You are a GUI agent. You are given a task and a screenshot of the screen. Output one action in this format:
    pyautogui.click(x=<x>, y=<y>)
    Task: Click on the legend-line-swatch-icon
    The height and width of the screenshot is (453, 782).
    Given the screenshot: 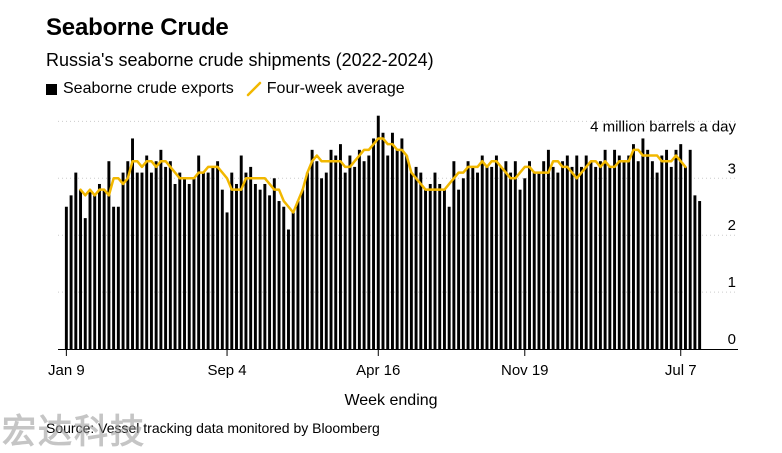 What is the action you would take?
    pyautogui.click(x=254, y=89)
    